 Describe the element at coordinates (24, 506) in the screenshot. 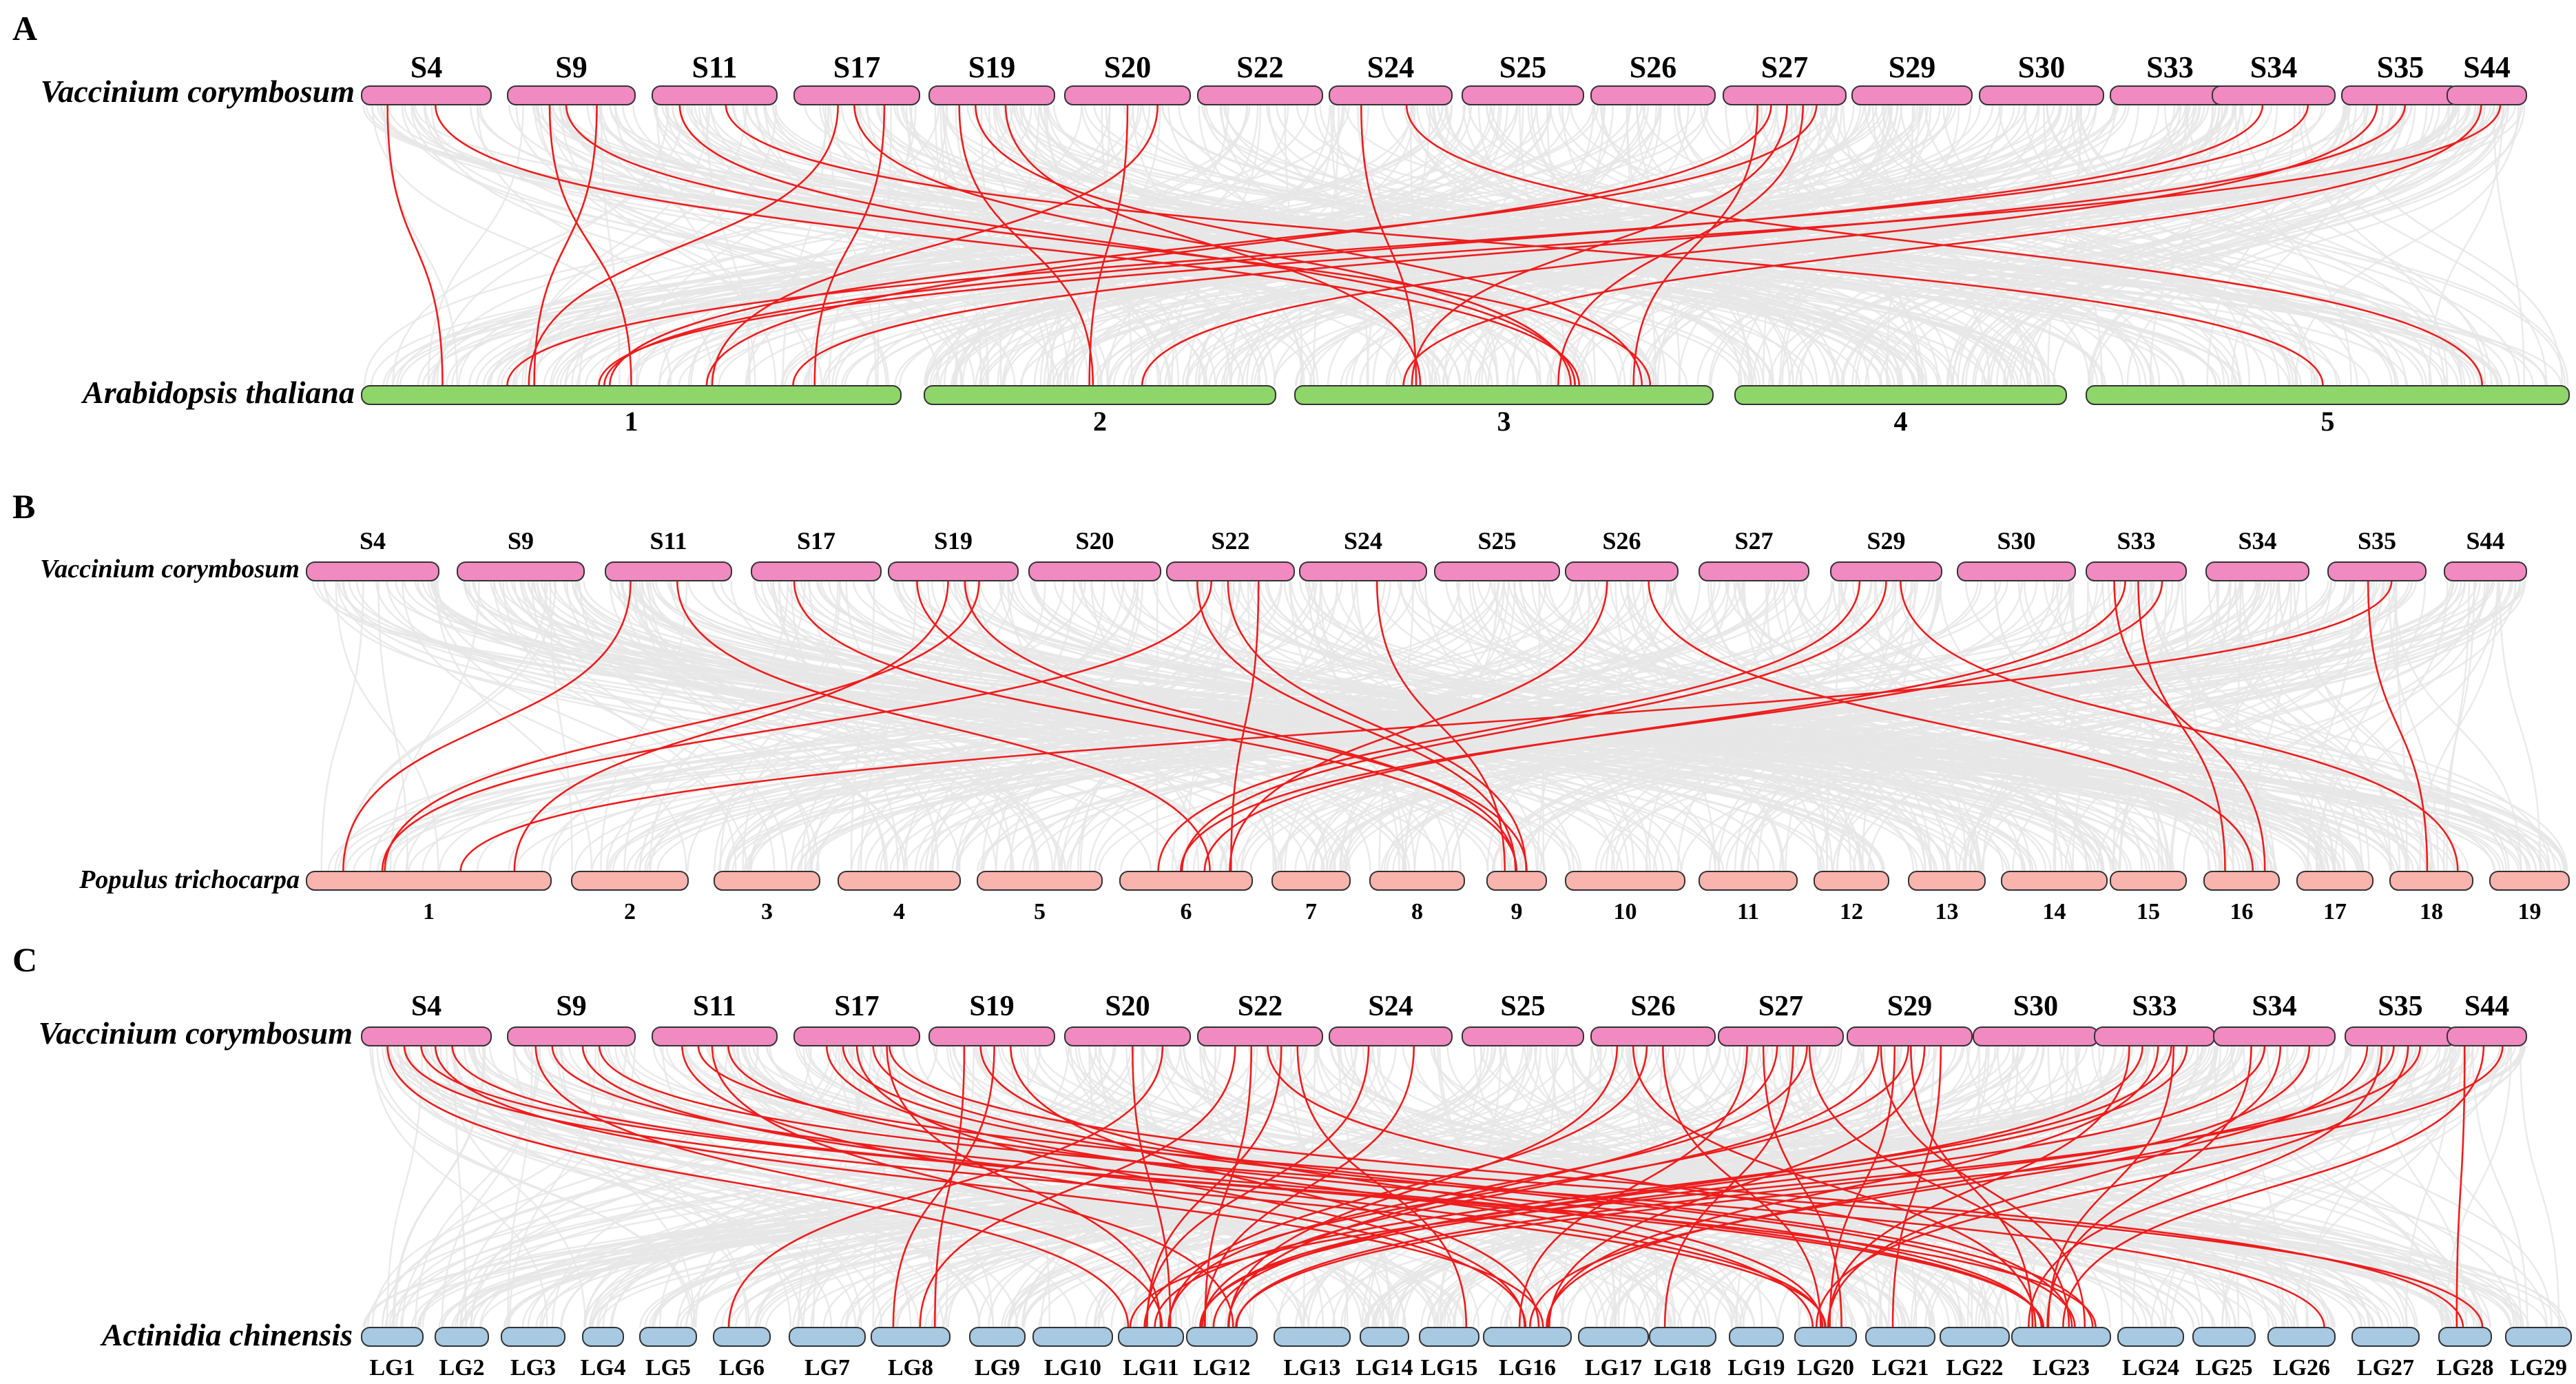

I see `panel-letter: B` at that location.